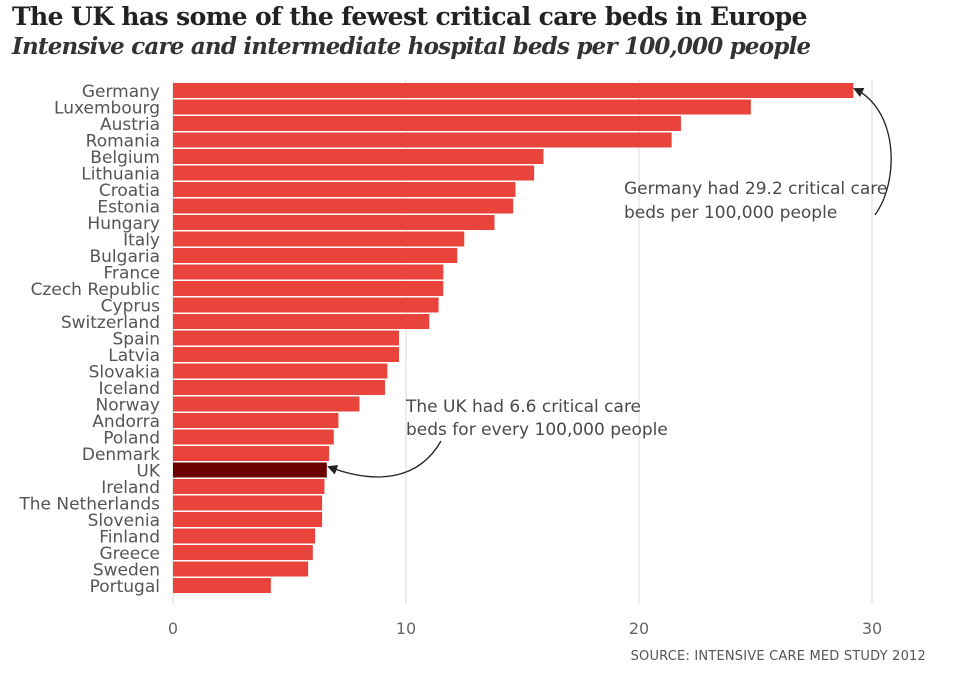 Image resolution: width=958 pixels, height=681 pixels. What do you see at coordinates (141, 241) in the screenshot?
I see `category-label-italy: Italy` at bounding box center [141, 241].